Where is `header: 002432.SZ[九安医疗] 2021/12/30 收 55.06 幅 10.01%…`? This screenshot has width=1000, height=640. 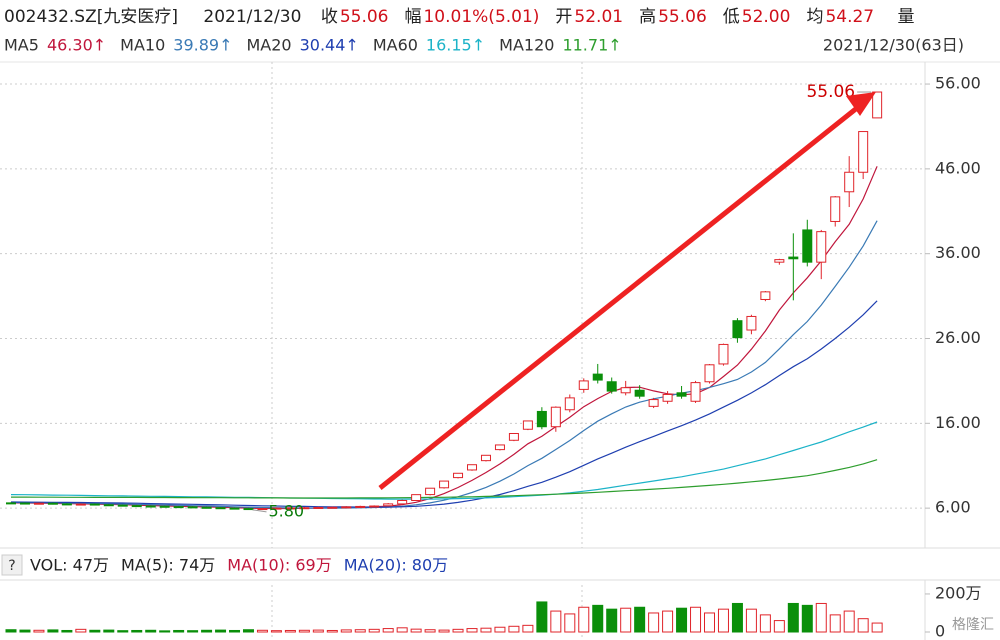 header: 002432.SZ[九安医疗] 2021/12/30 收 55.06 幅 10.01%… is located at coordinates (460, 14).